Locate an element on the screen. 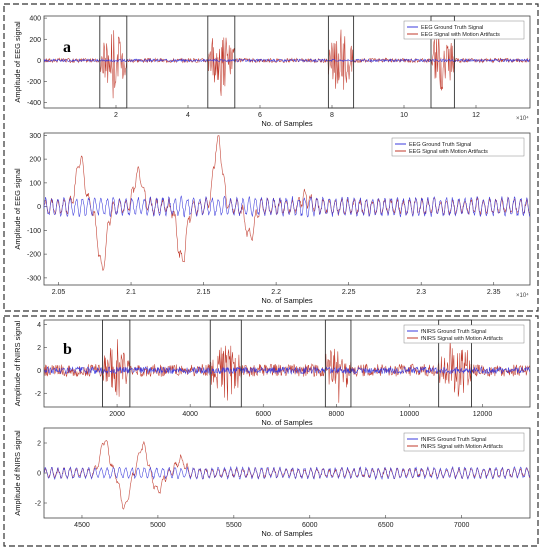 This screenshot has height=550, width=542. y-tick-label: -300 is located at coordinates (34, 278).